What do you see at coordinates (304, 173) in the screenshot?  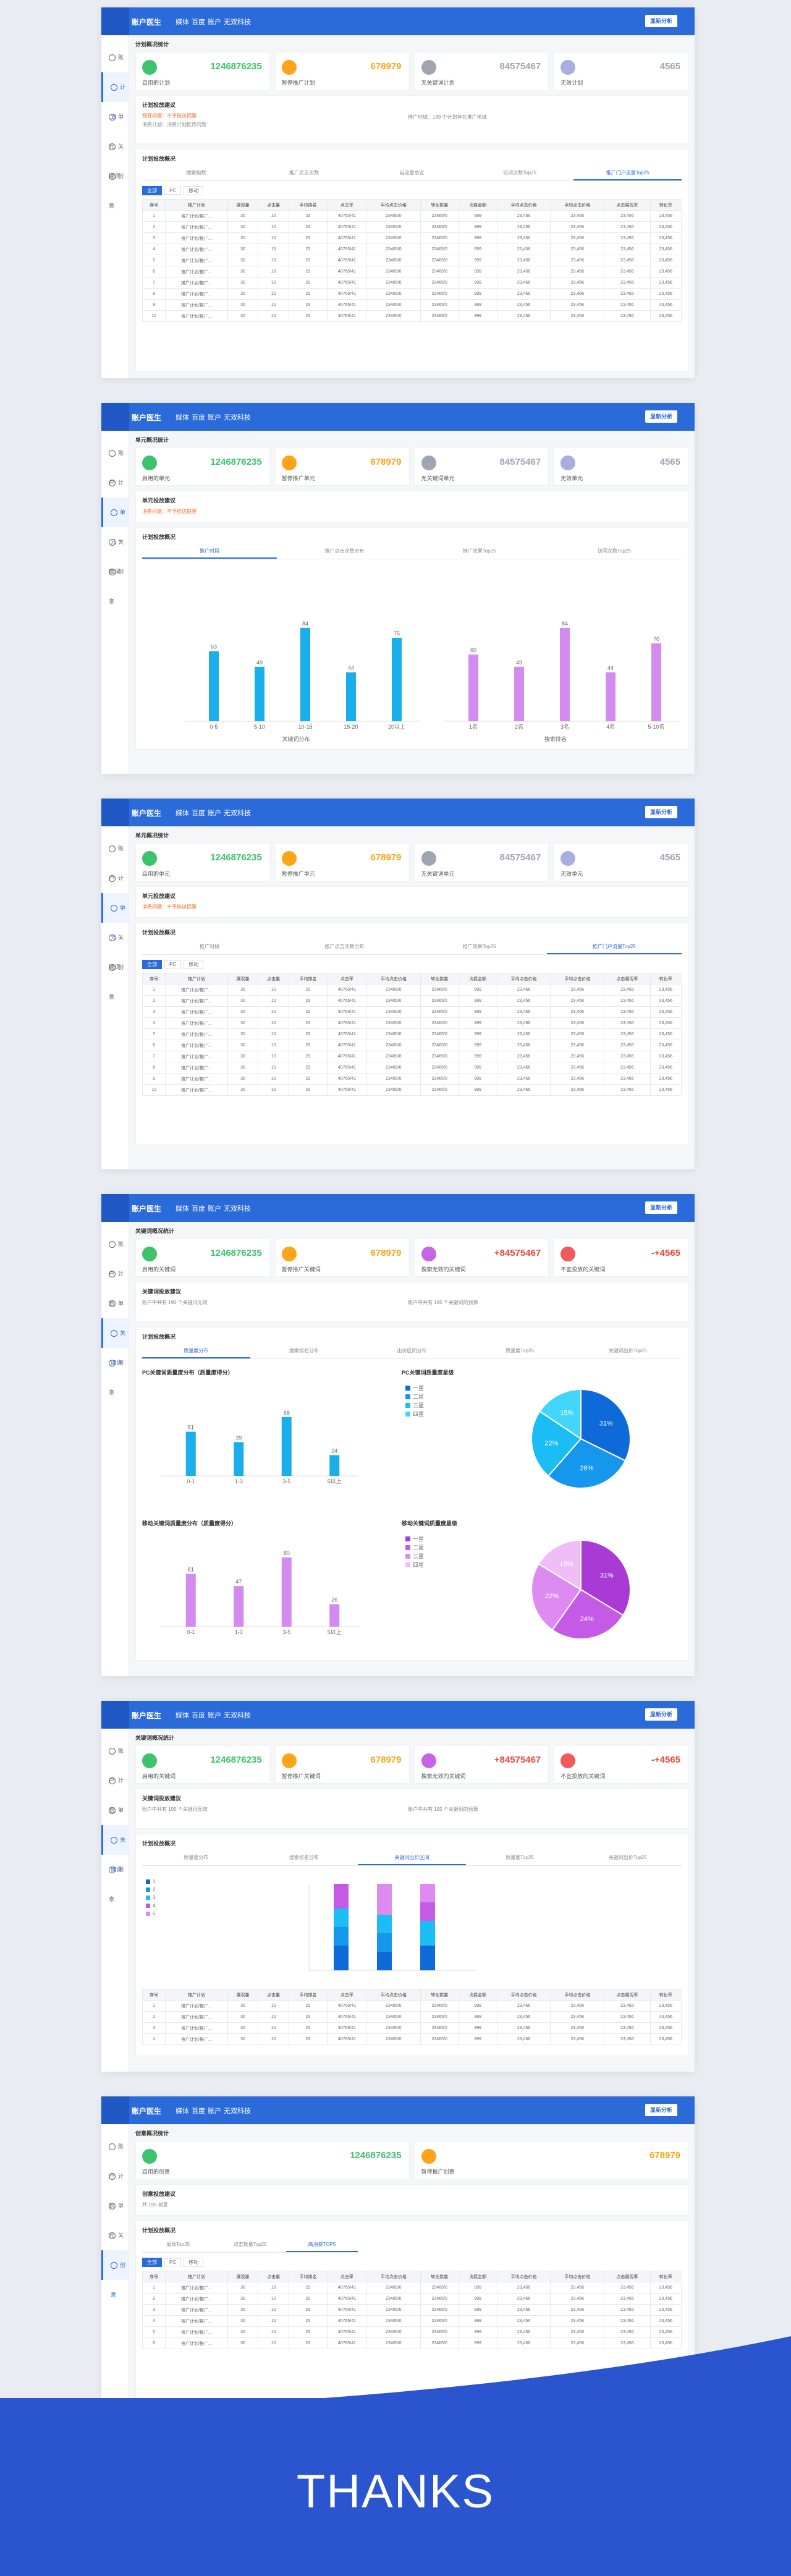 I see `tab: 推广点击次数` at bounding box center [304, 173].